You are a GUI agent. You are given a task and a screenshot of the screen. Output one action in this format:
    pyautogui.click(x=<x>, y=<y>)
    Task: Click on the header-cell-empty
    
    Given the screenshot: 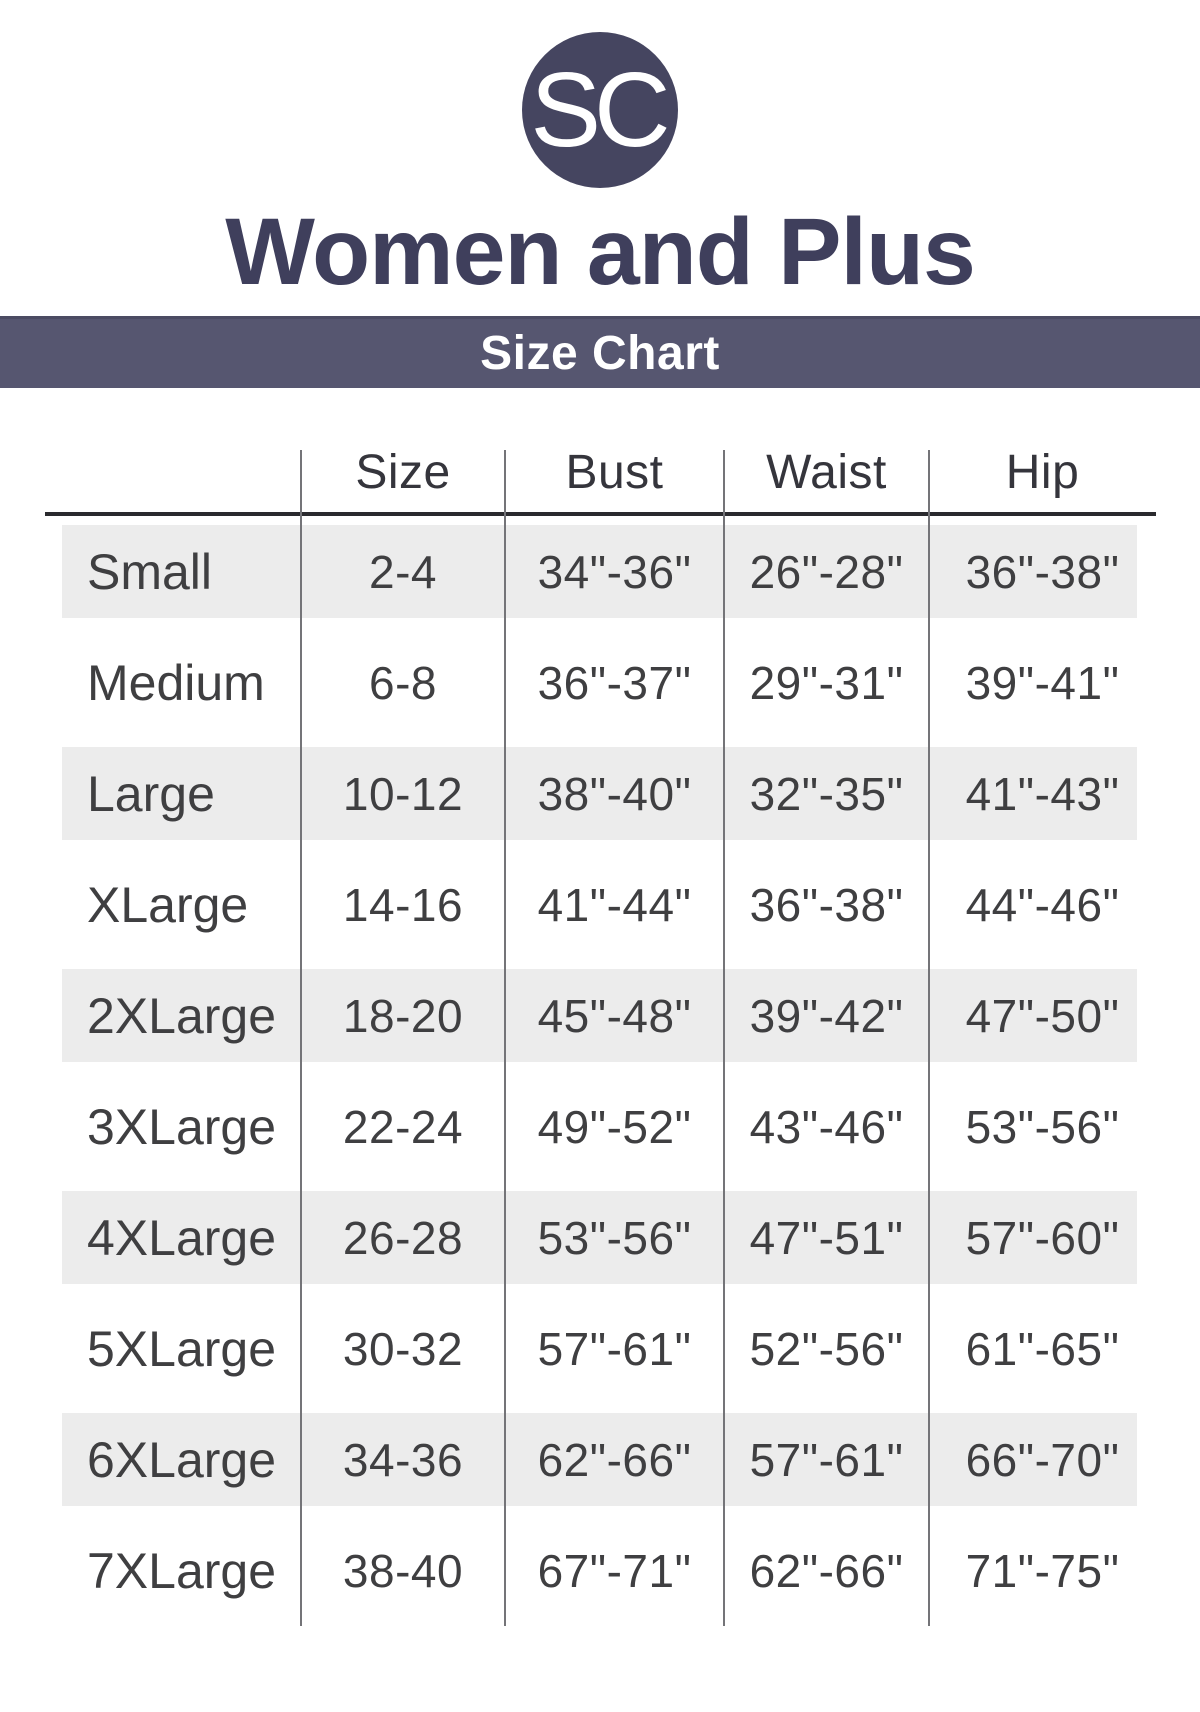 What is the action you would take?
    pyautogui.click(x=173, y=466)
    